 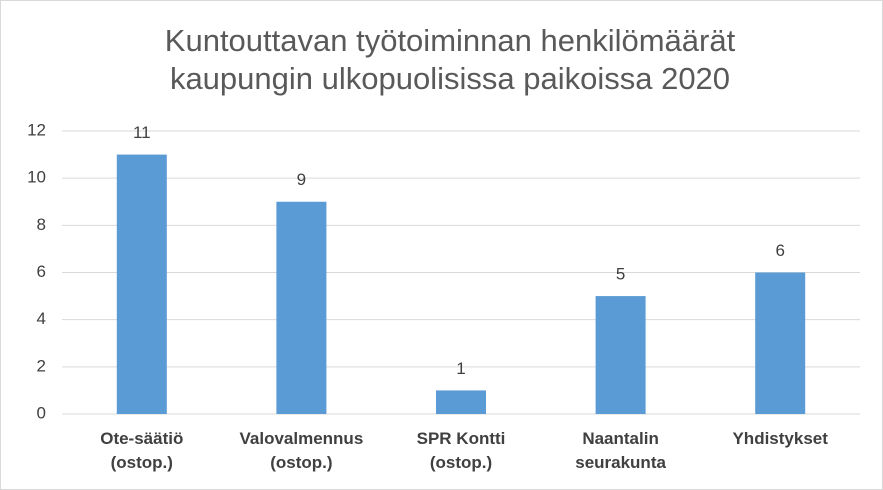 What do you see at coordinates (142, 132) in the screenshot?
I see `value-label: 11` at bounding box center [142, 132].